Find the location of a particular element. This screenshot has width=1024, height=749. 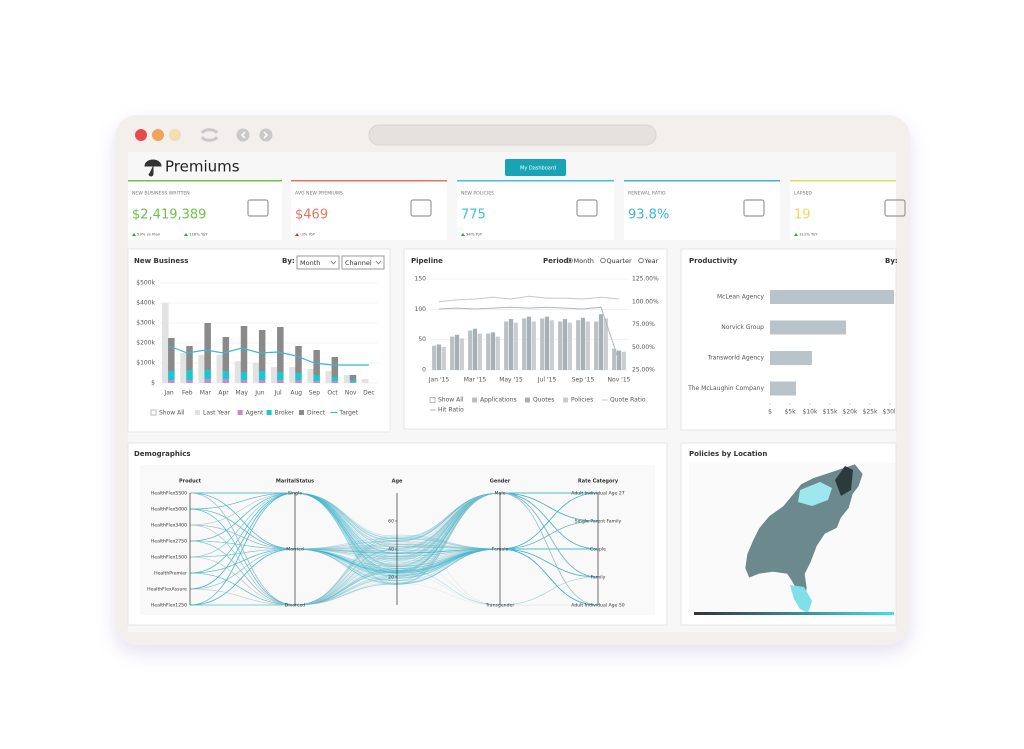

maximize-button is located at coordinates (175, 135).